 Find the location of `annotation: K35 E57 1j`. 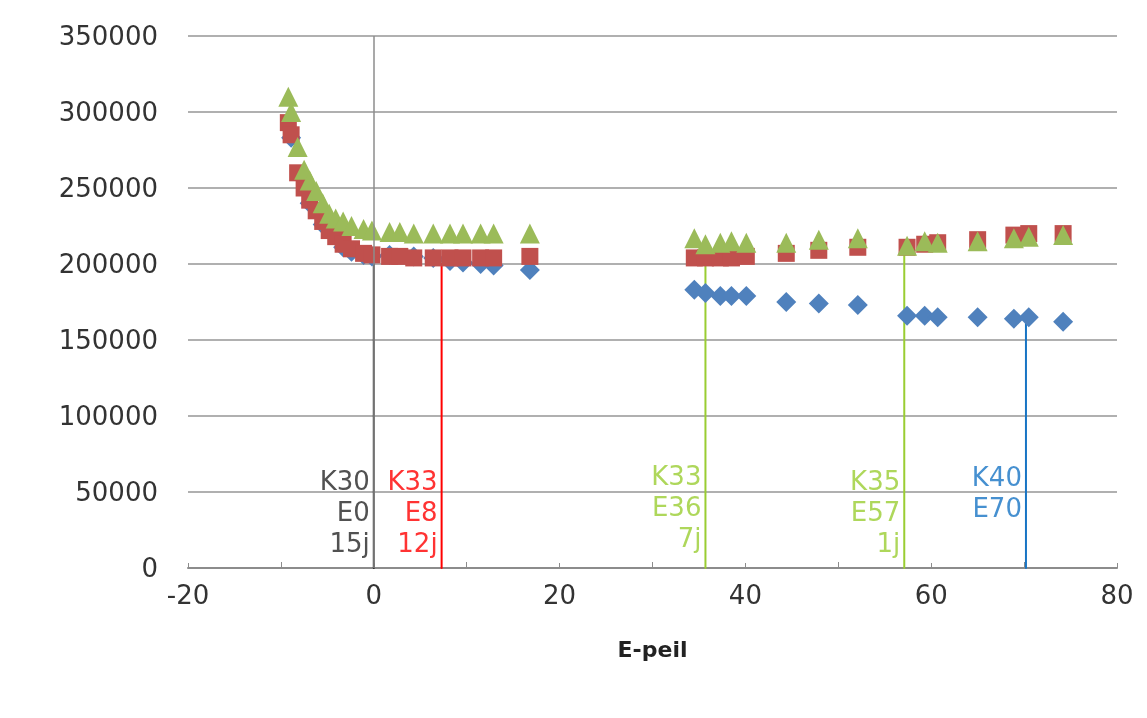

annotation: K35 E57 1j is located at coordinates (875, 511).